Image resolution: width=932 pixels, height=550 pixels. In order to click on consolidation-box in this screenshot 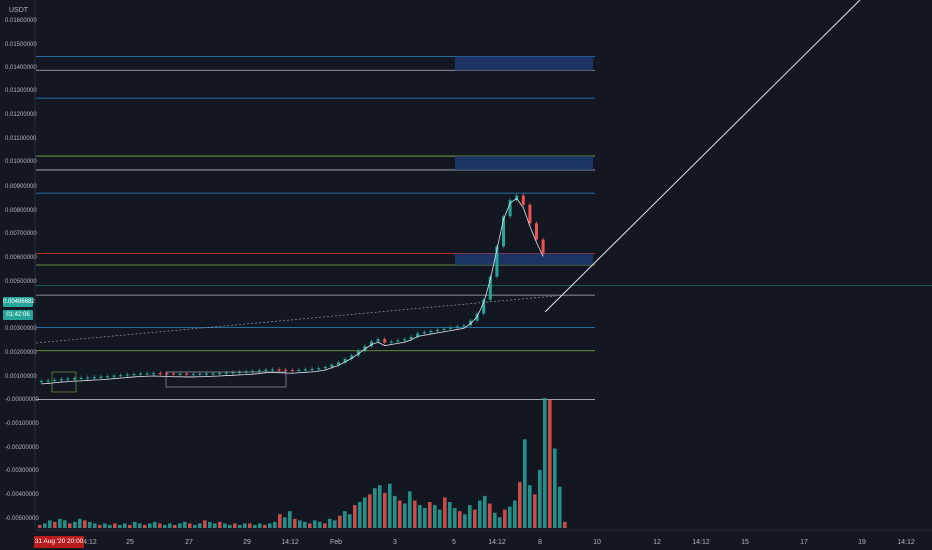, I will do `click(226, 379)`.